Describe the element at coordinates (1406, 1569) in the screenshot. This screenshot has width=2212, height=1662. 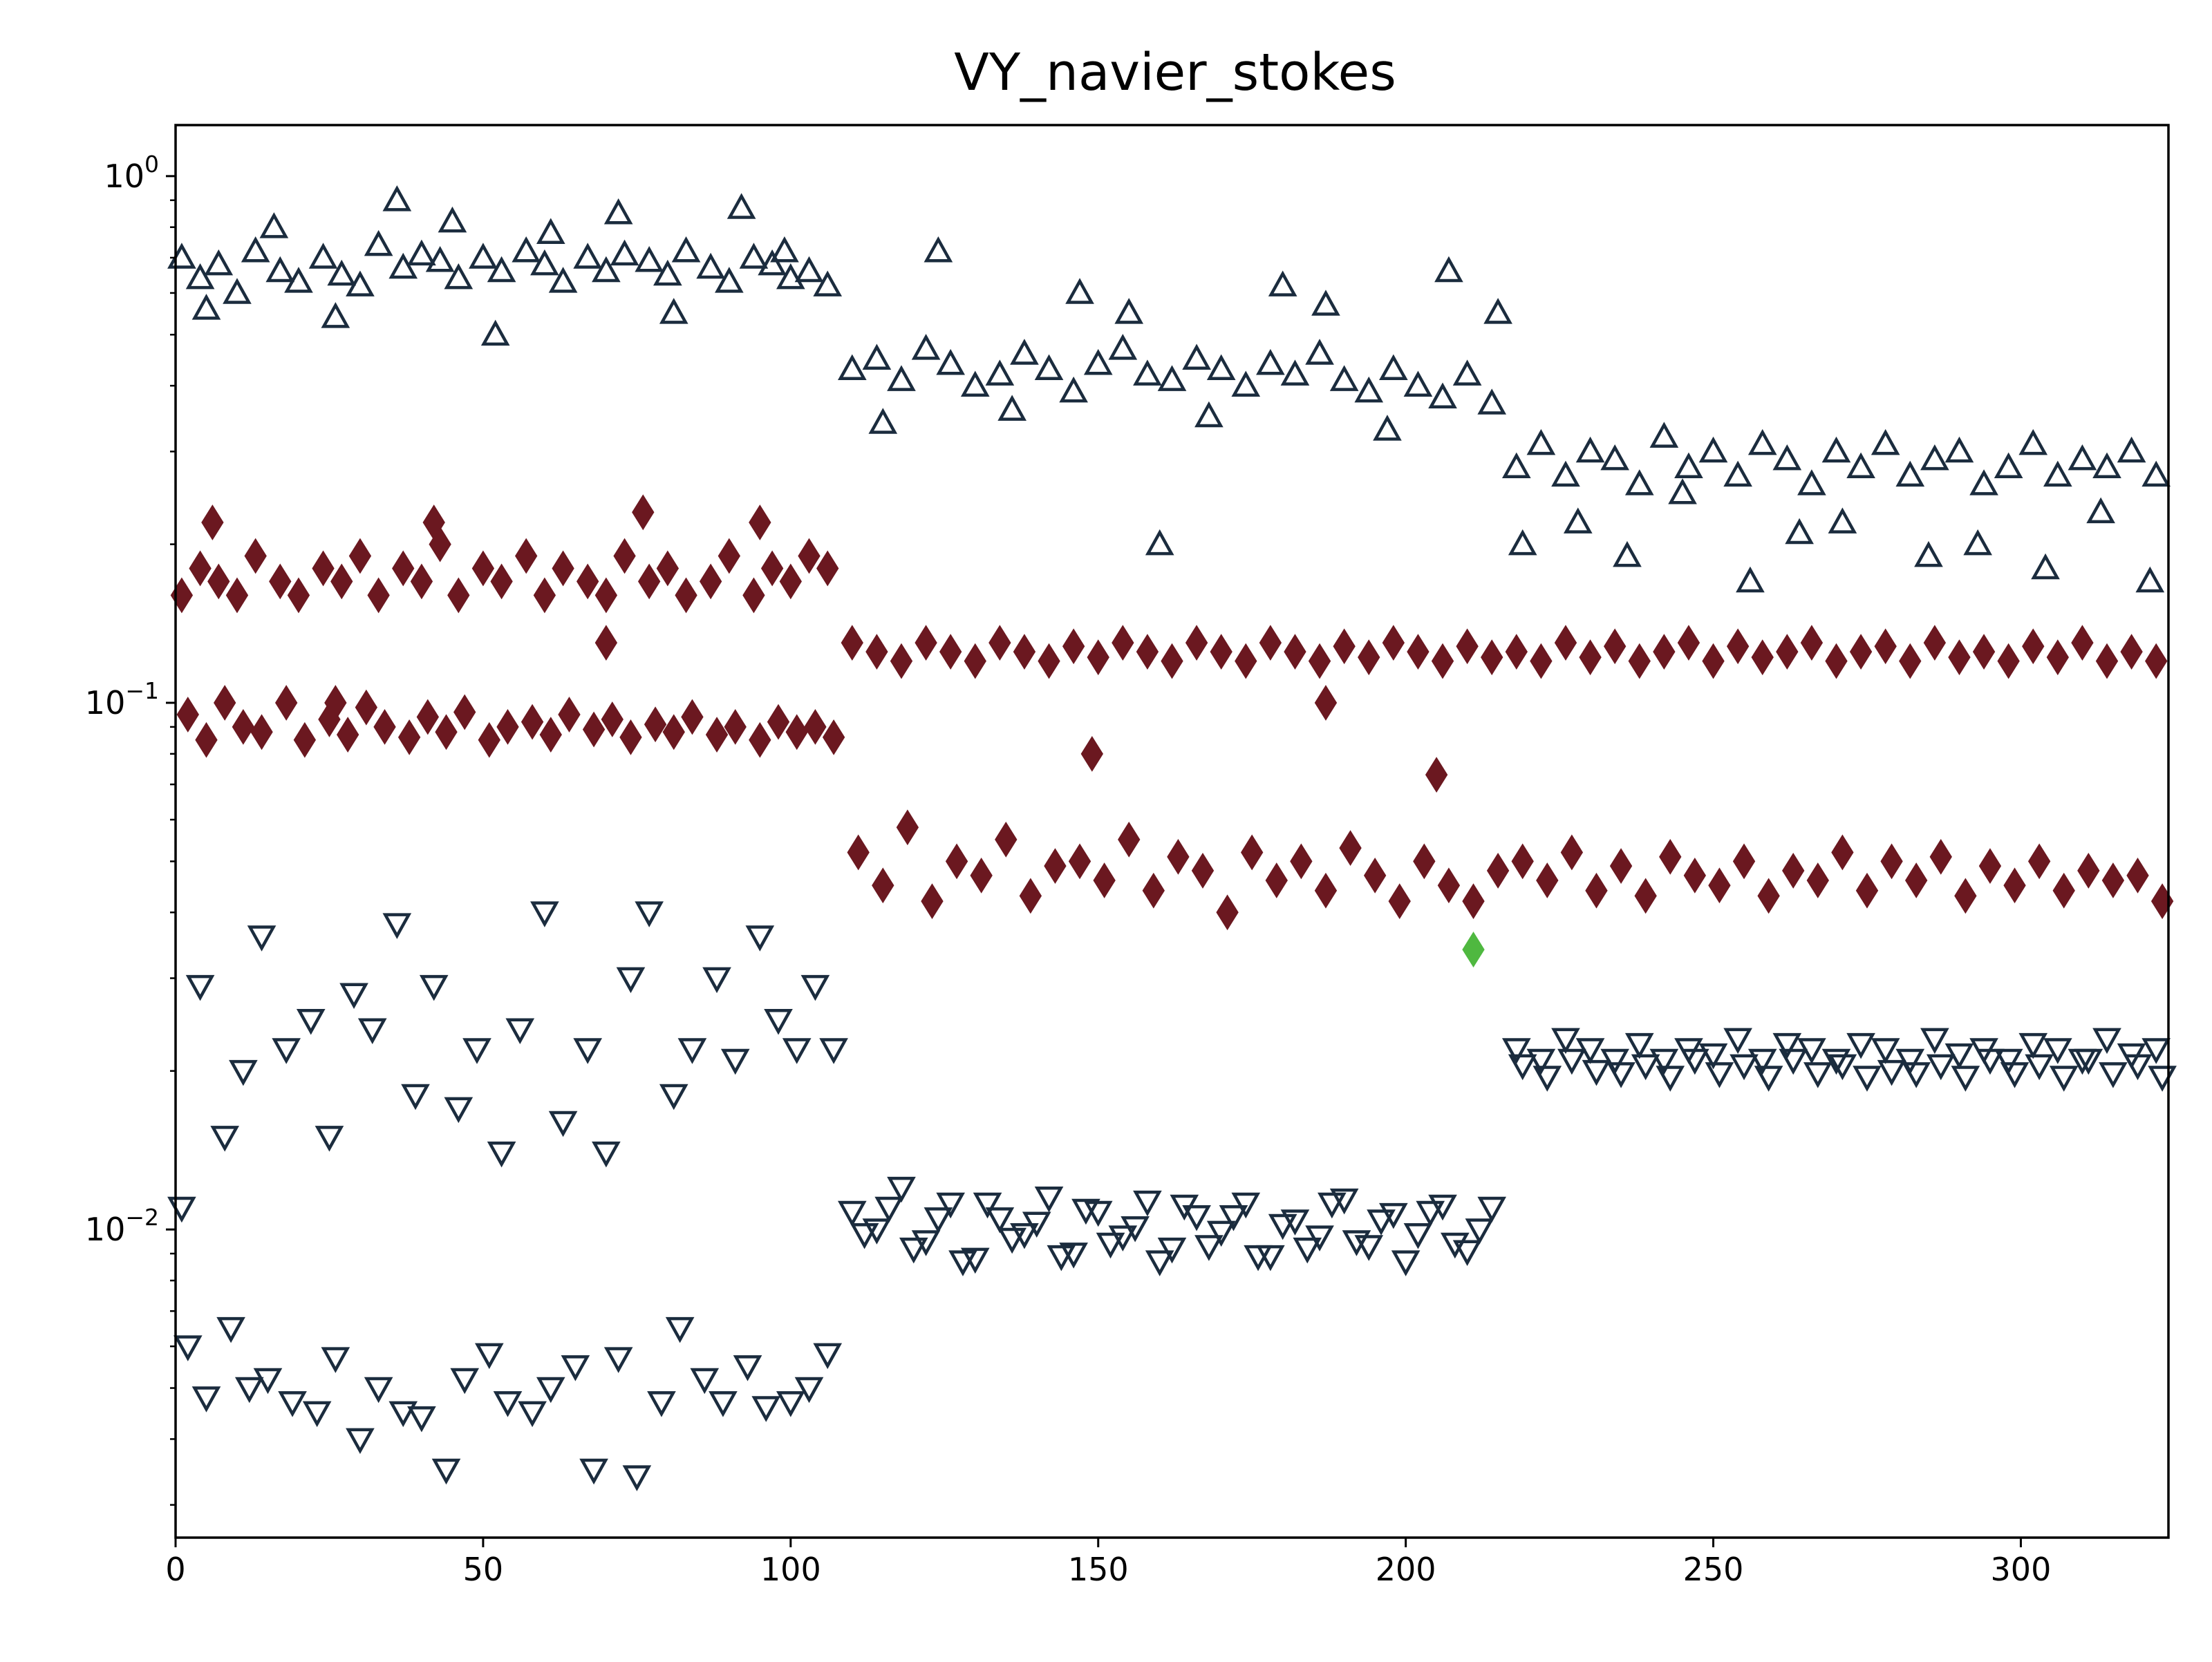
I see `x-tick-label: 200` at that location.